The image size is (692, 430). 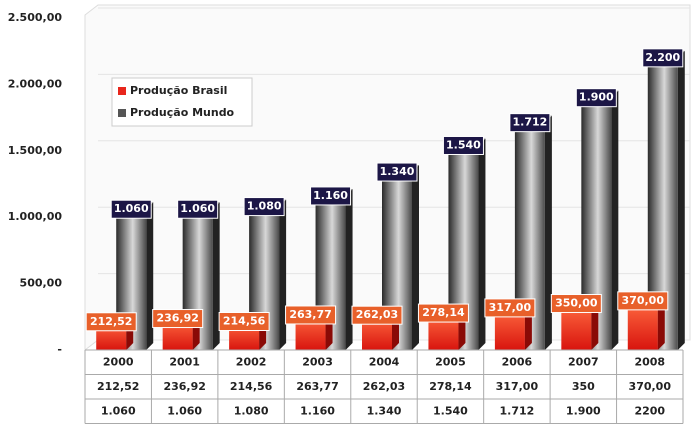 What do you see at coordinates (41, 283) in the screenshot?
I see `y-tick-label: 500,00` at bounding box center [41, 283].